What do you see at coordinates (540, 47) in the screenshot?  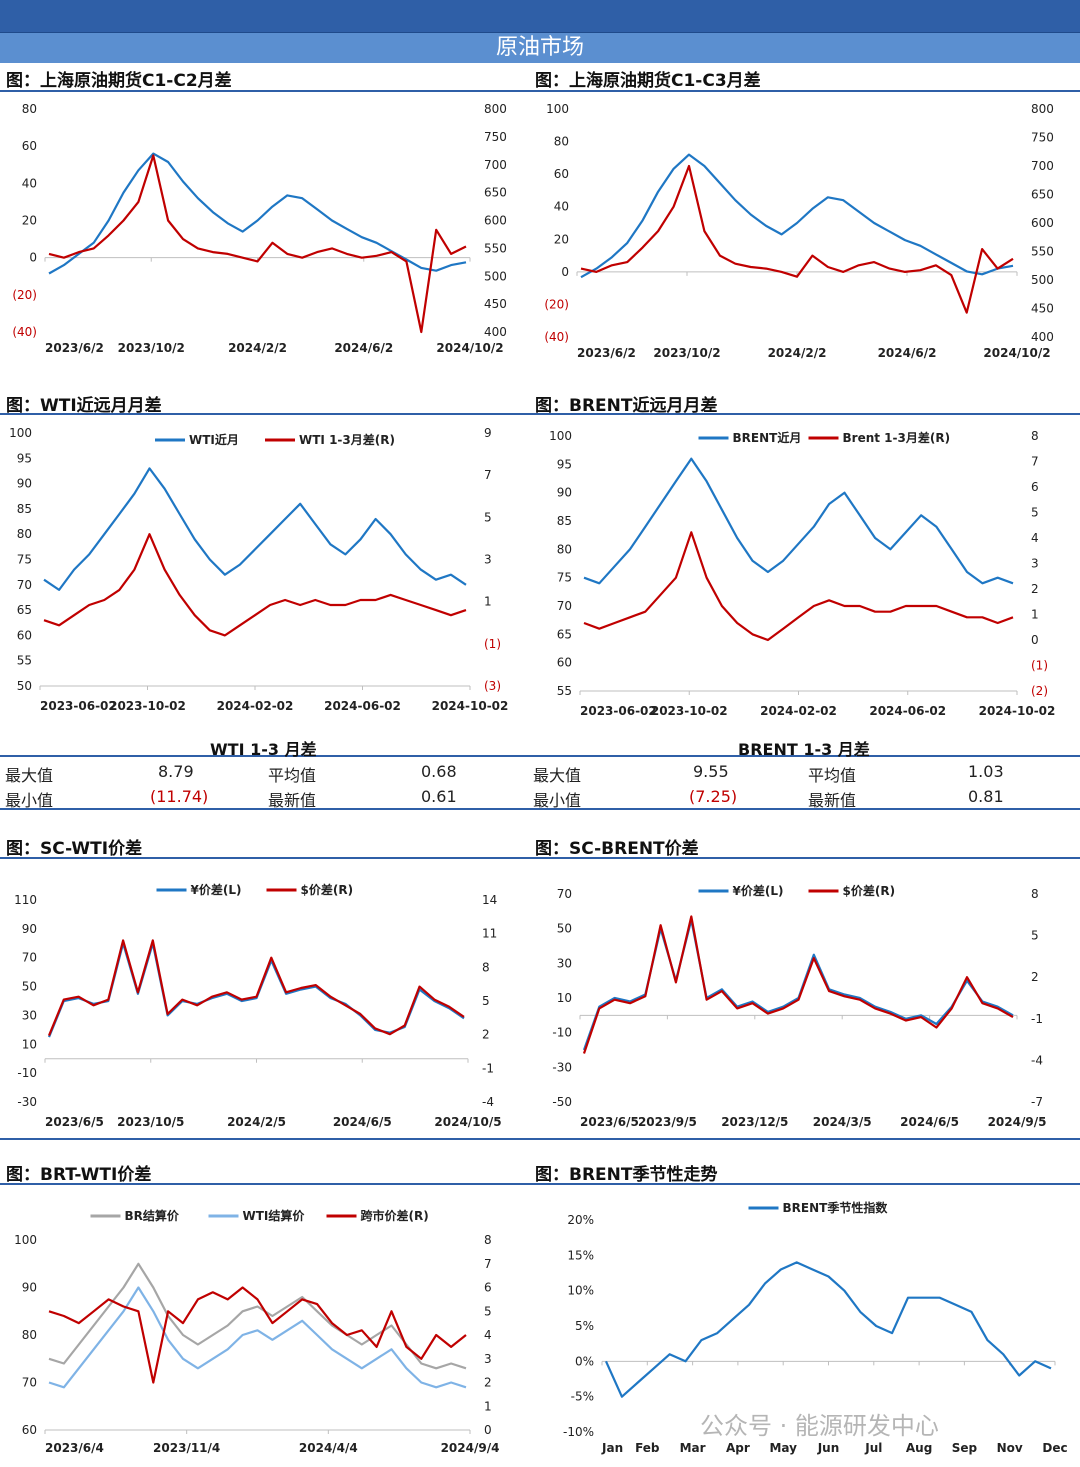 I see `section-banner: 原油市场` at bounding box center [540, 47].